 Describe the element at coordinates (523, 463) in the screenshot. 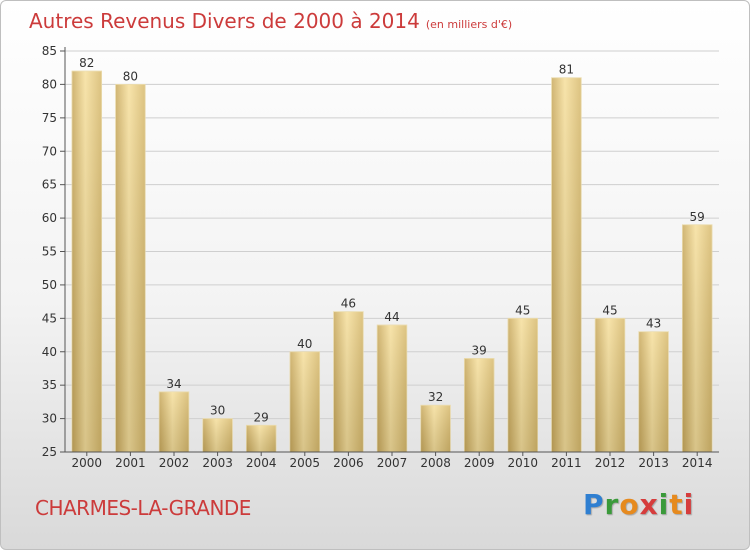

I see `x-tick-label: 2010` at that location.